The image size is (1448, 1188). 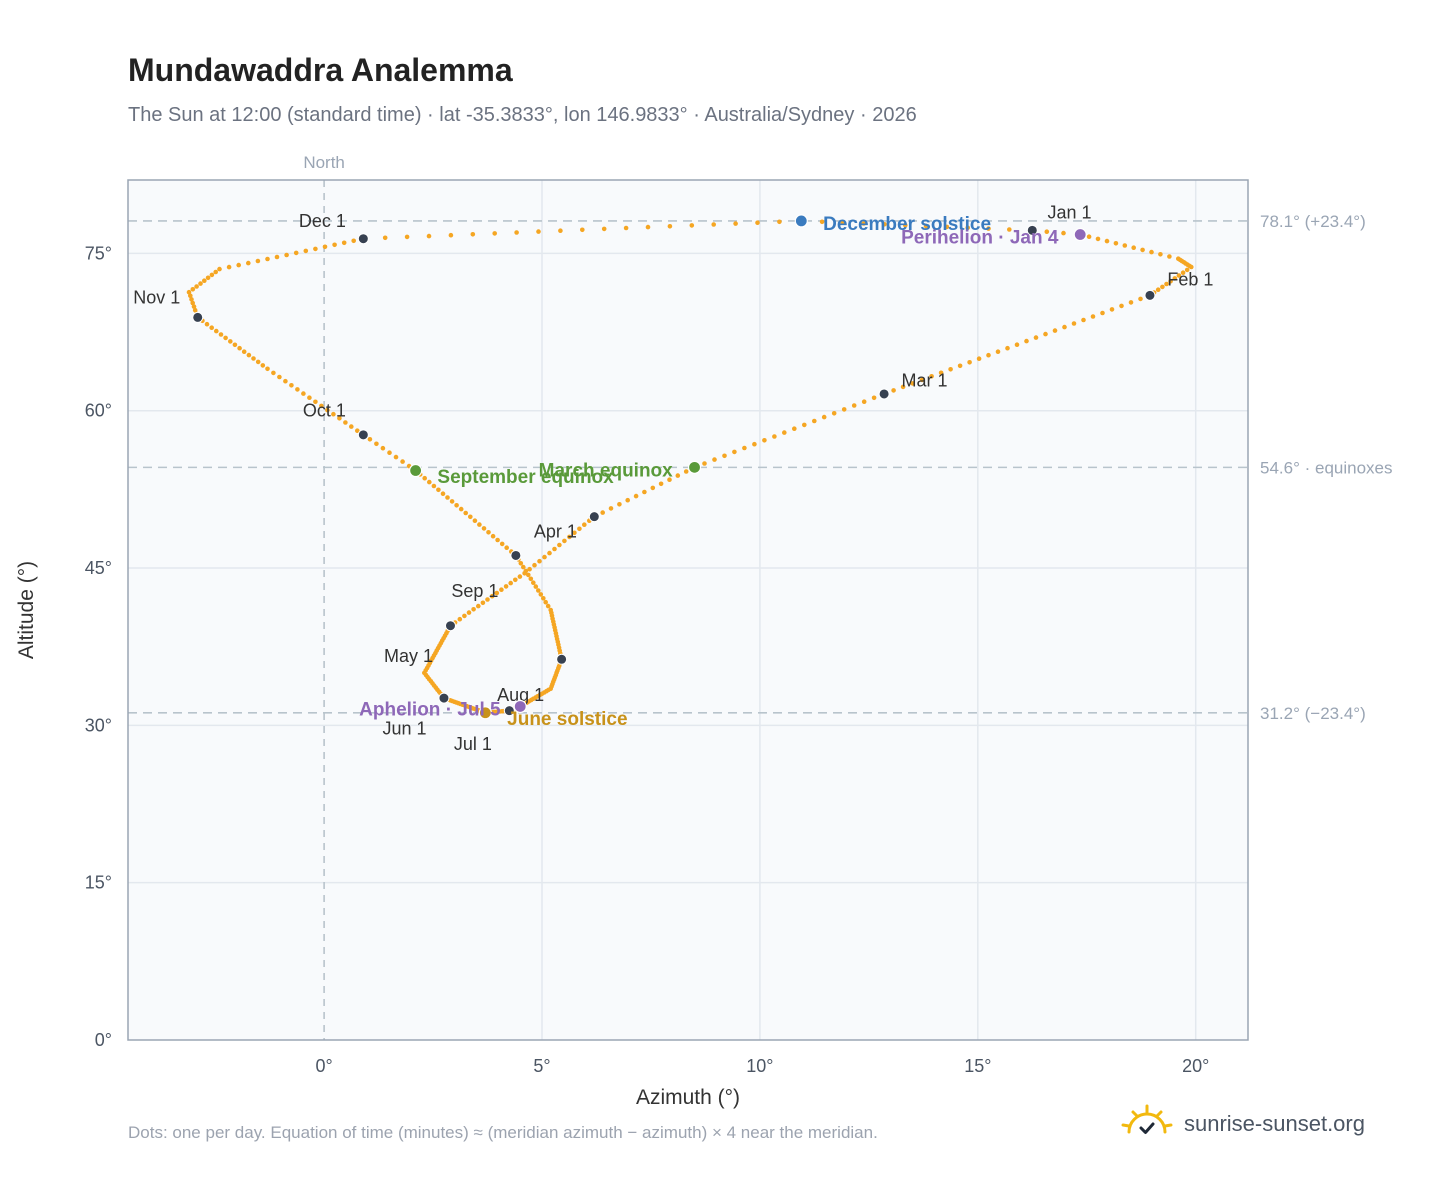 I want to click on event-marker-label: Perihelion · Jan 4, so click(x=980, y=238).